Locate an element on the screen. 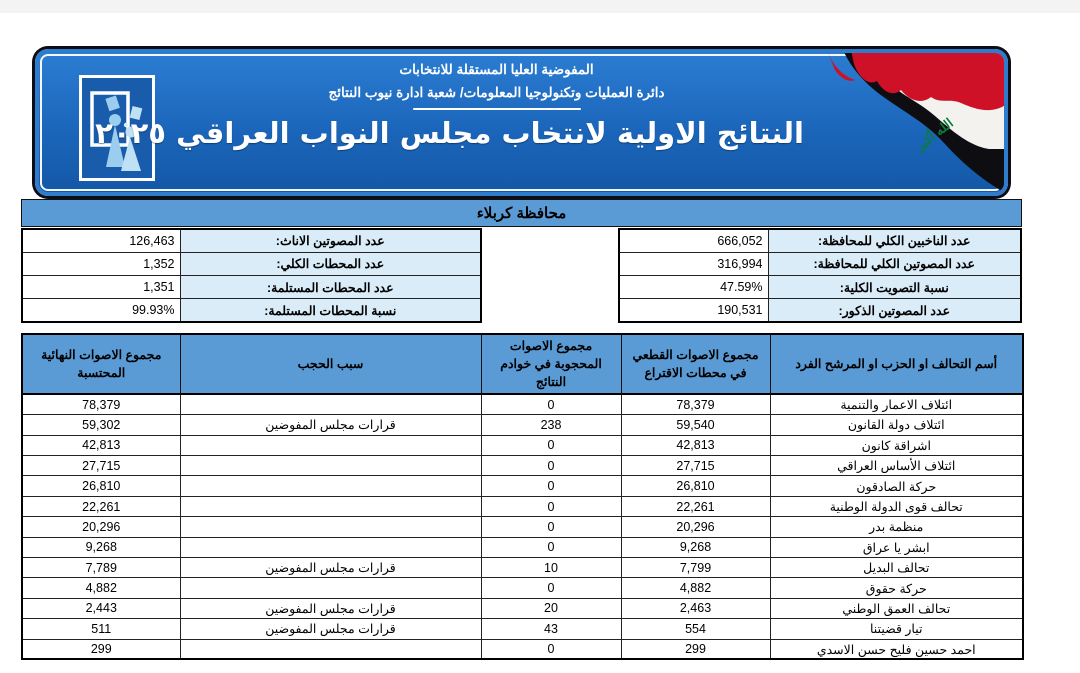 This screenshot has height=673, width=1080. result-row: ائتلاف الاعمار والتنمية 78,379 0 78,379 is located at coordinates (522, 404).